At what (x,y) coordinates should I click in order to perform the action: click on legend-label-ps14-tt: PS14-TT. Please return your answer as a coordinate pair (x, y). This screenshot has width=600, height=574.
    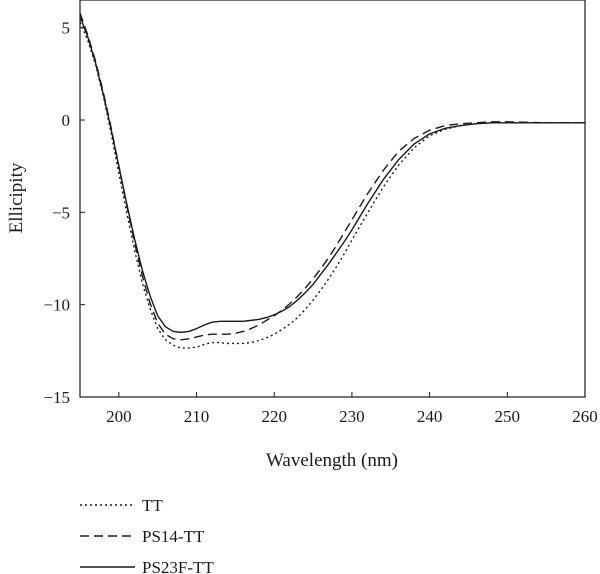
    Looking at the image, I should click on (173, 536).